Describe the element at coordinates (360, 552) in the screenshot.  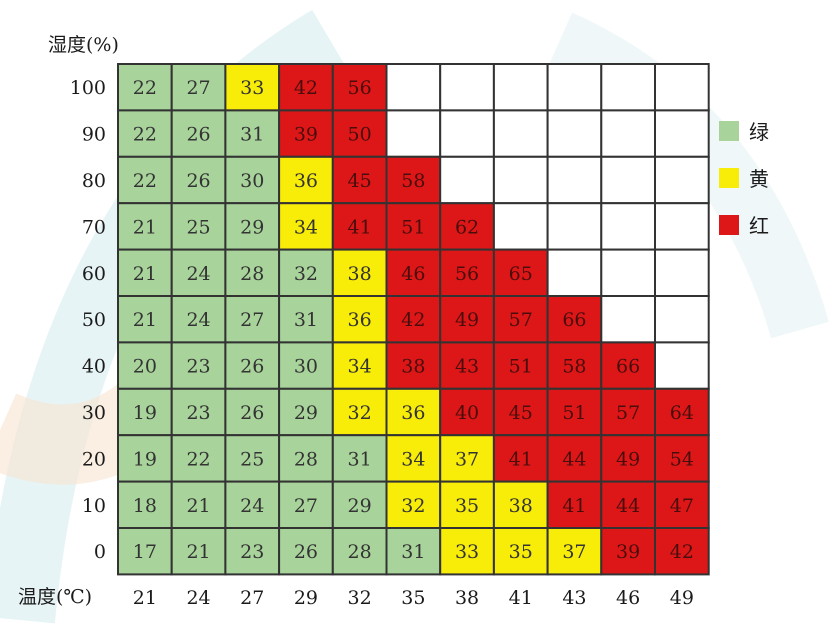
I see `cell-value-label: 28` at that location.